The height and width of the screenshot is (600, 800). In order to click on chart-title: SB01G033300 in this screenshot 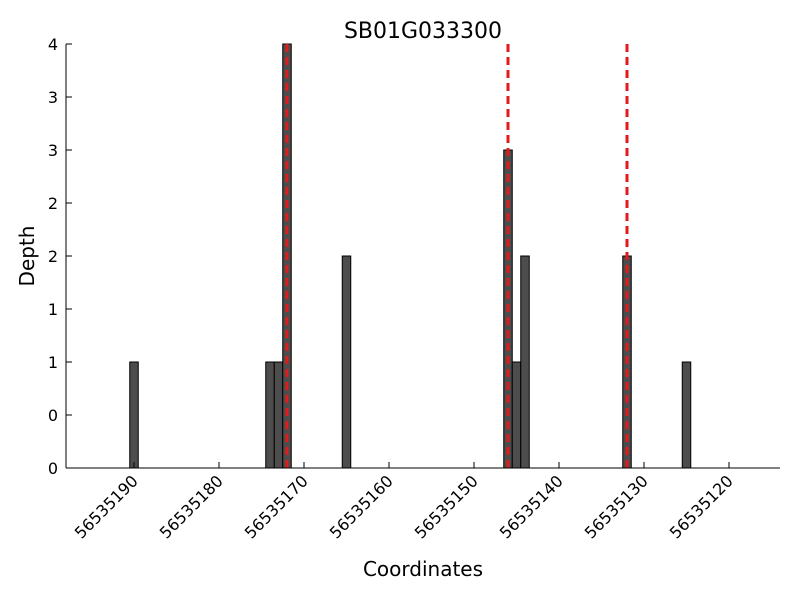, I will do `click(423, 31)`.